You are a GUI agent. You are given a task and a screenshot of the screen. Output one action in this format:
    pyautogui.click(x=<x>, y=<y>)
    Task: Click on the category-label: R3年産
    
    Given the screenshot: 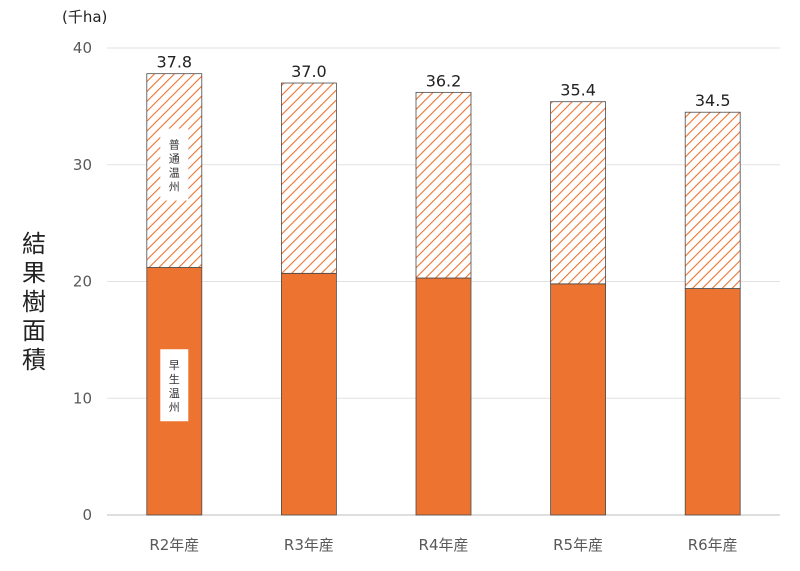 What is the action you would take?
    pyautogui.click(x=309, y=545)
    